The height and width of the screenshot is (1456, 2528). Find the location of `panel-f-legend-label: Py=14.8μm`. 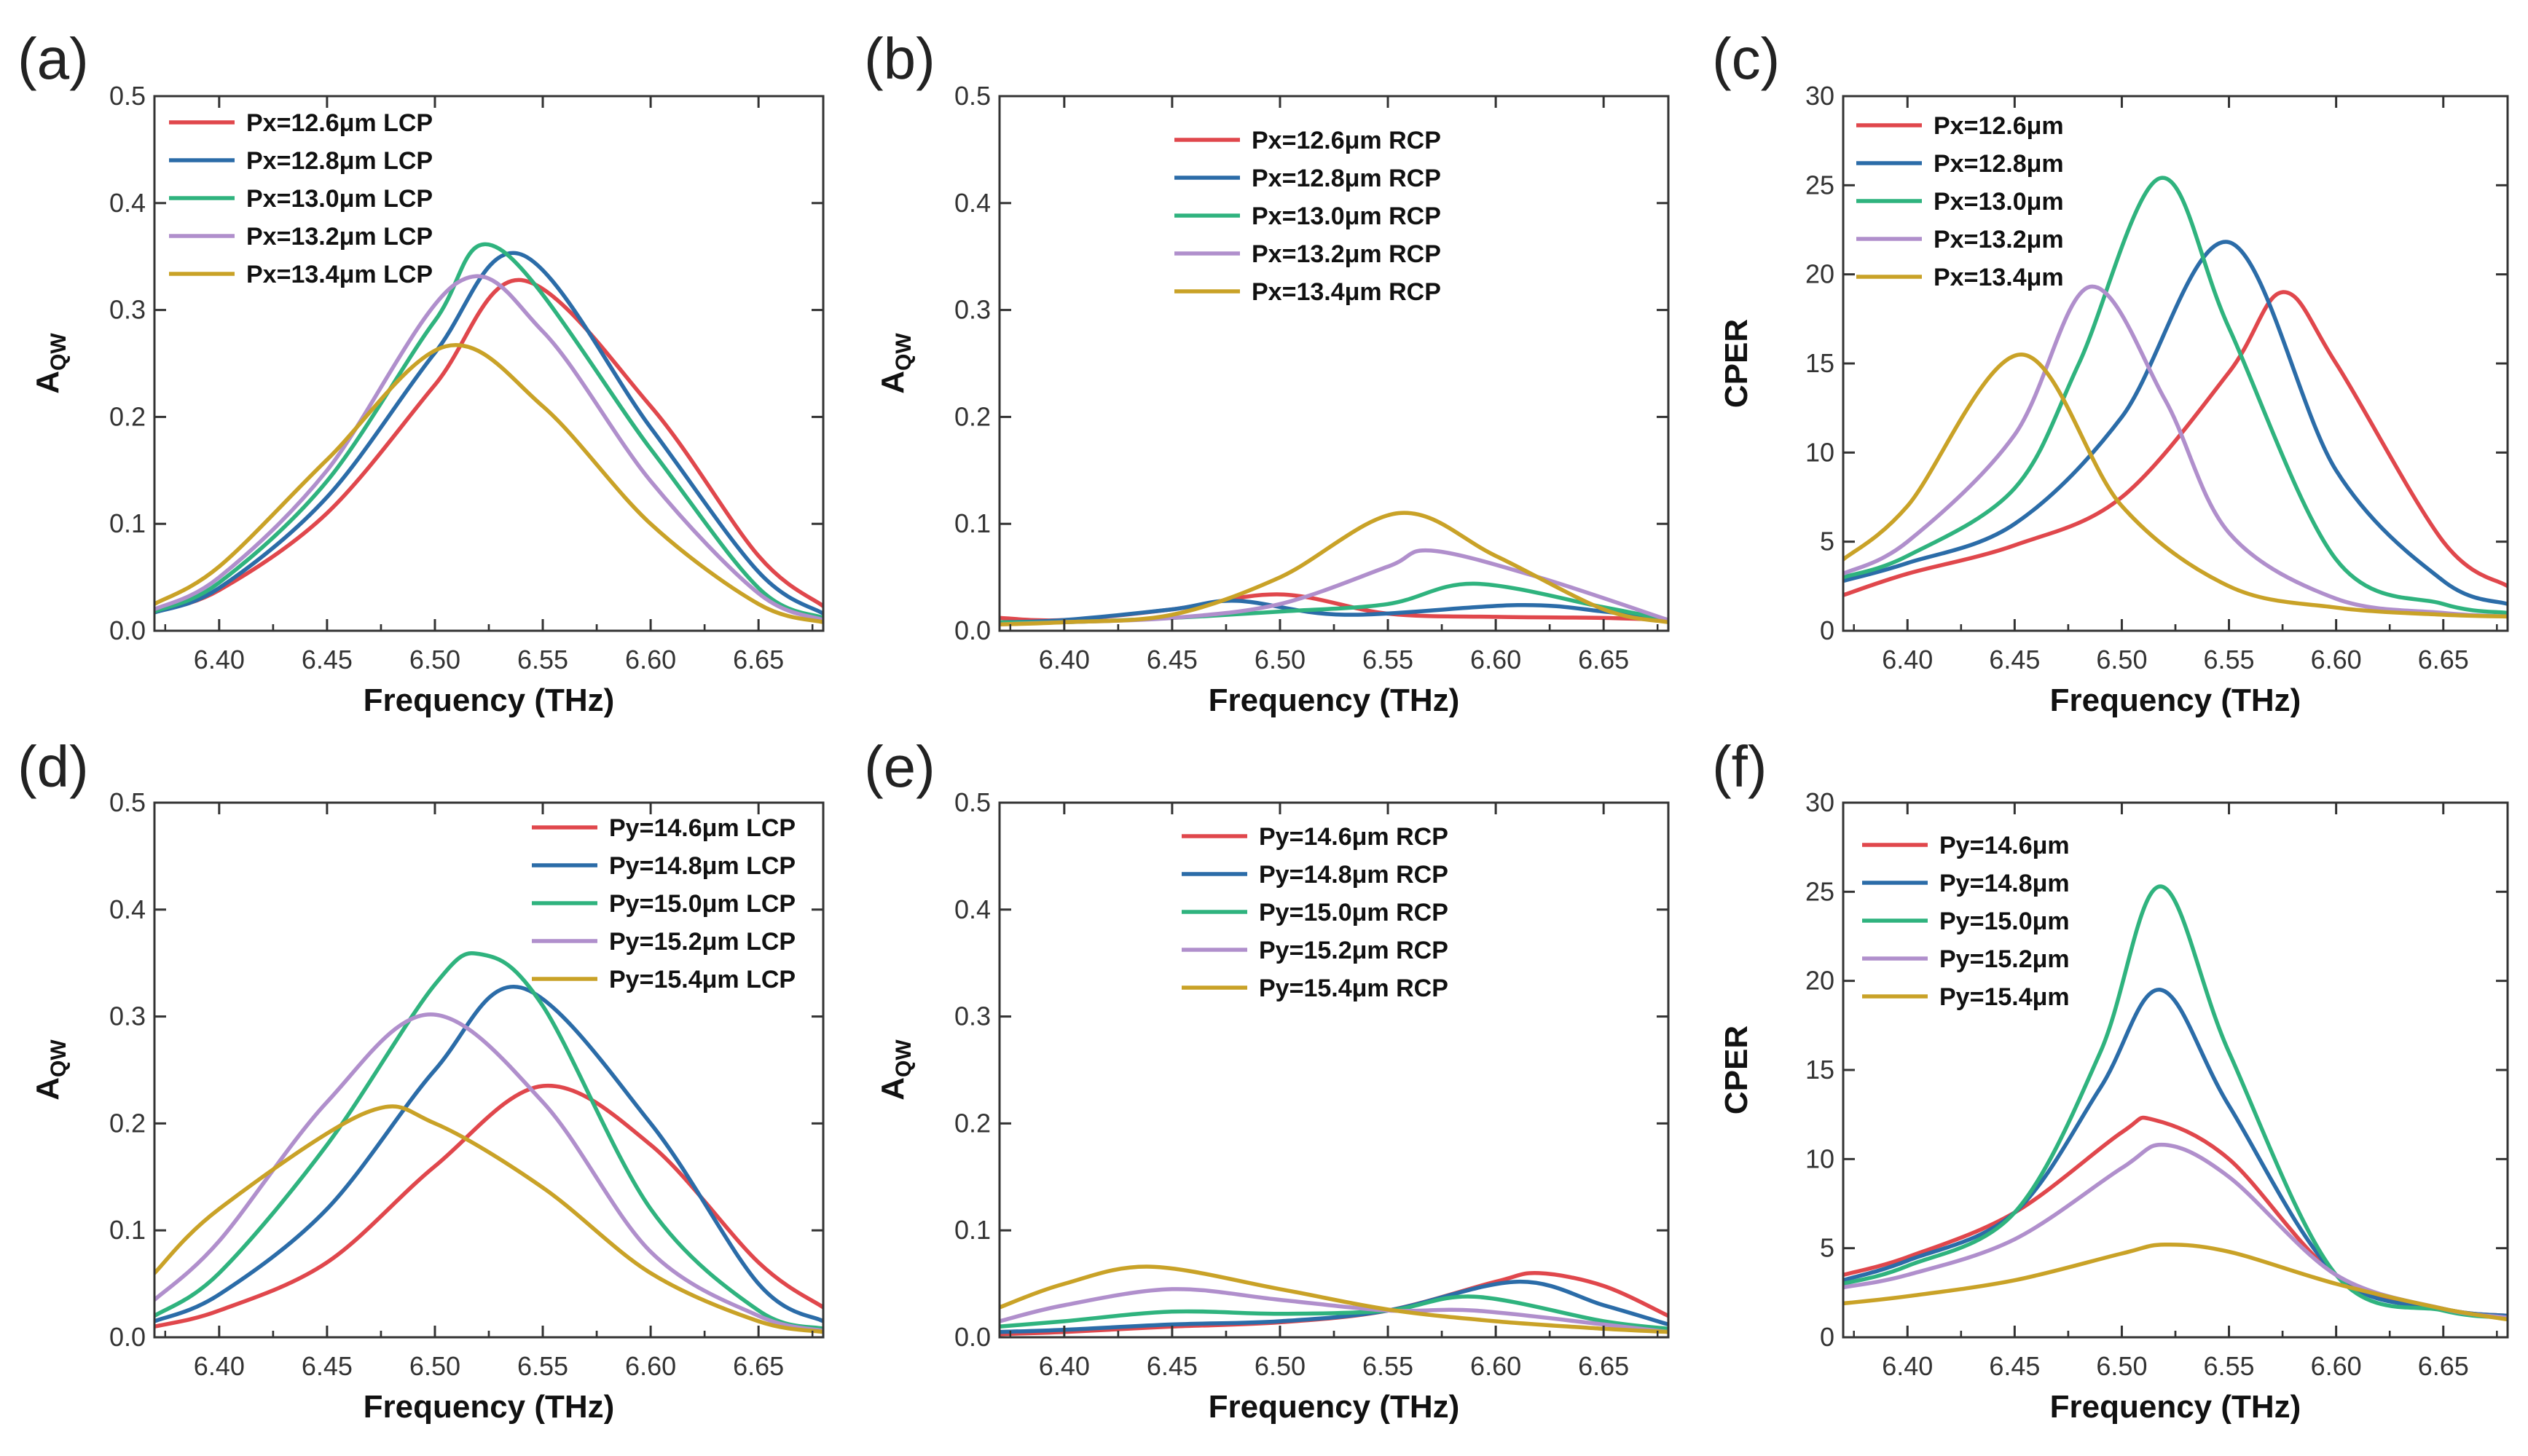

panel-f-legend-label: Py=14.8μm is located at coordinates (2005, 883).